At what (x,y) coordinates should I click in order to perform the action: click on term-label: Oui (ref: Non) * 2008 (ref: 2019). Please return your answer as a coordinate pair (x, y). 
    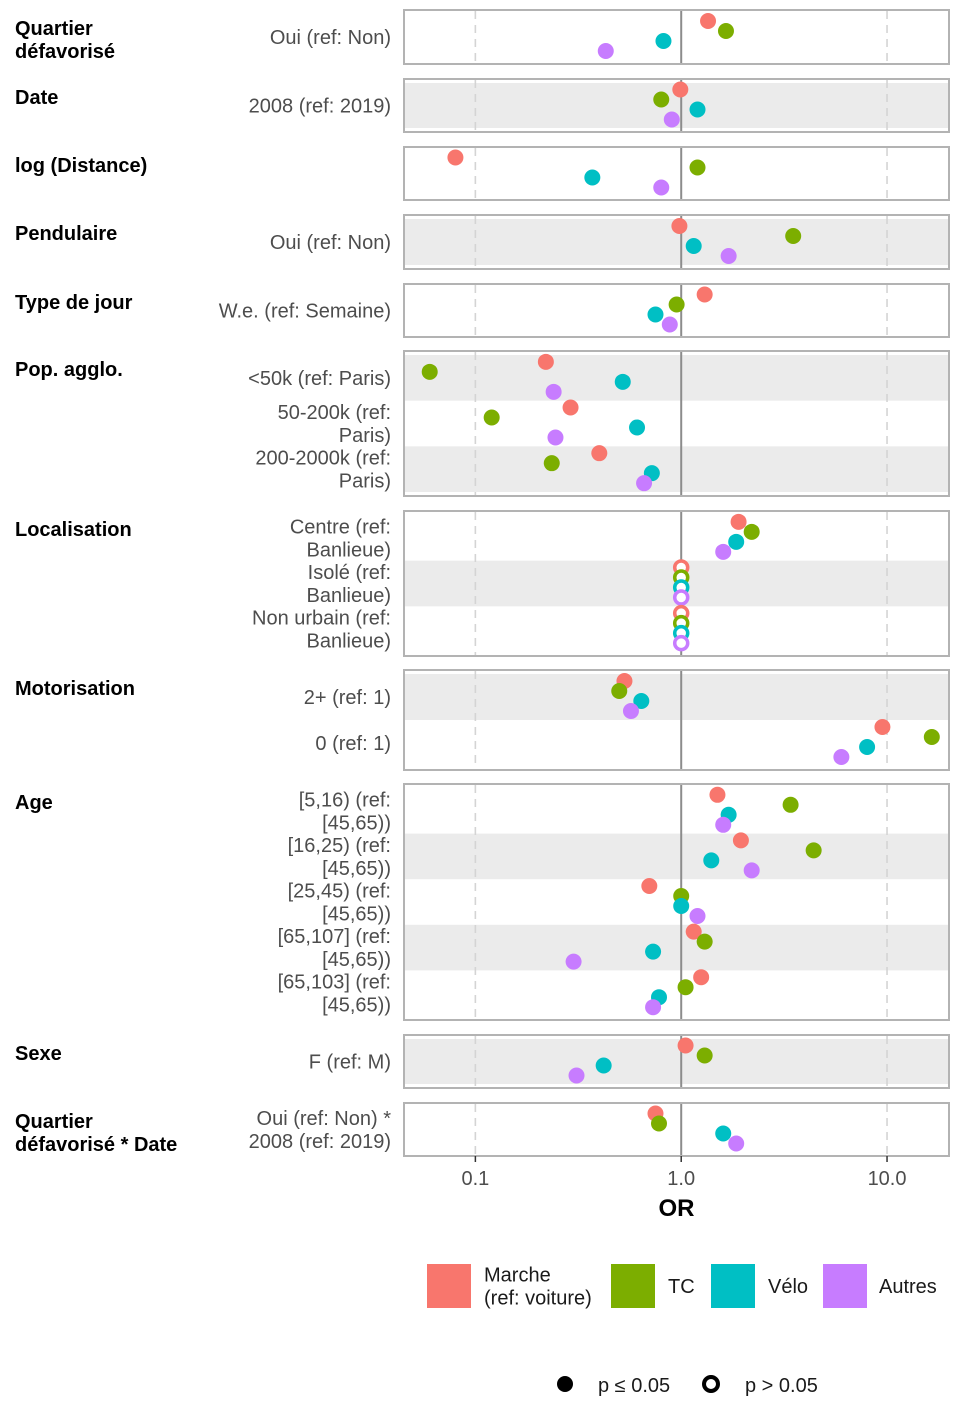
    Looking at the image, I should click on (320, 1130).